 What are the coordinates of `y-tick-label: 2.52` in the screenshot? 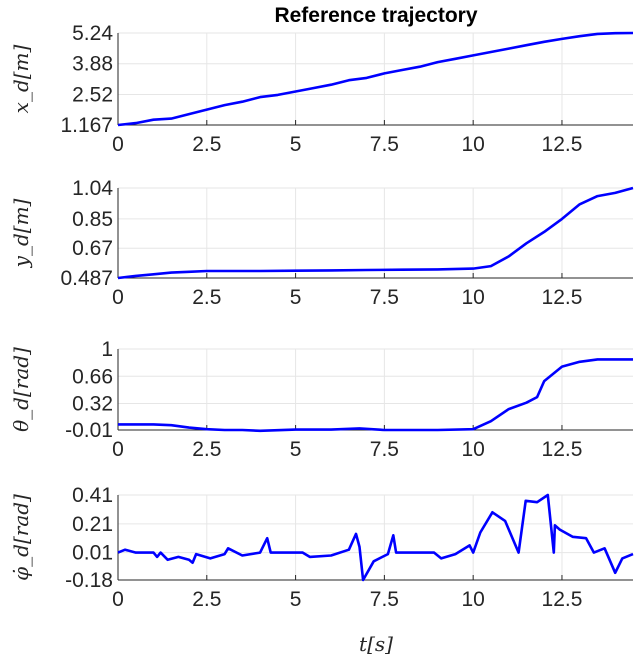 It's located at (92, 94).